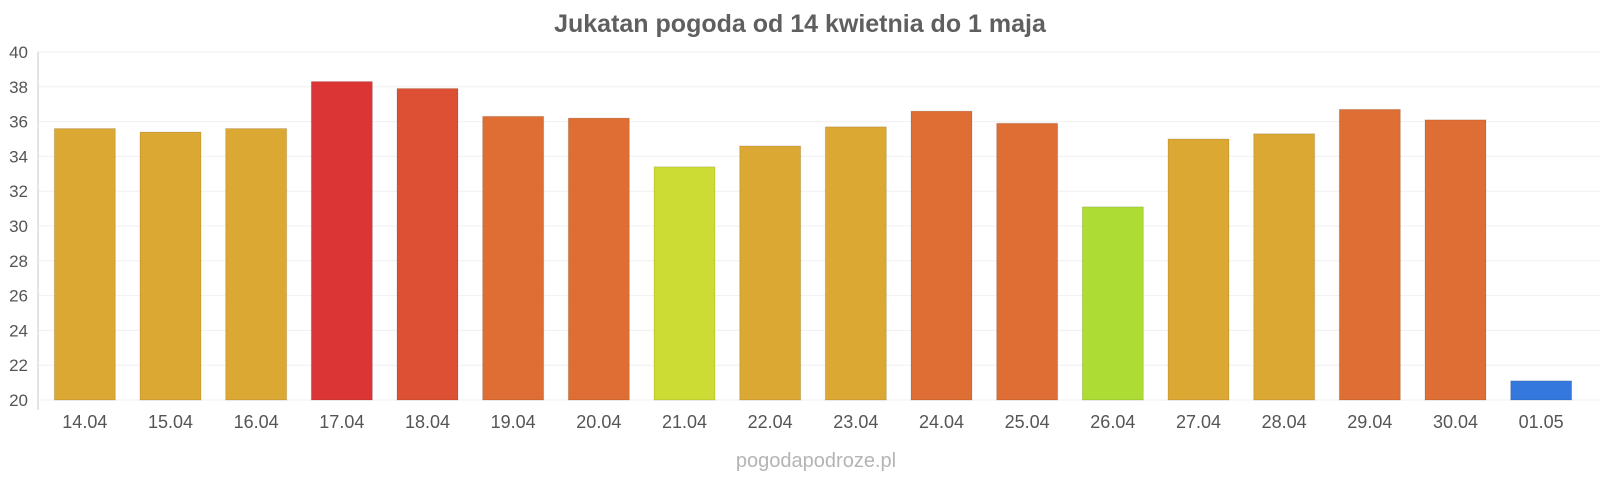  Describe the element at coordinates (598, 422) in the screenshot. I see `x-tick-label: 20.04` at that location.